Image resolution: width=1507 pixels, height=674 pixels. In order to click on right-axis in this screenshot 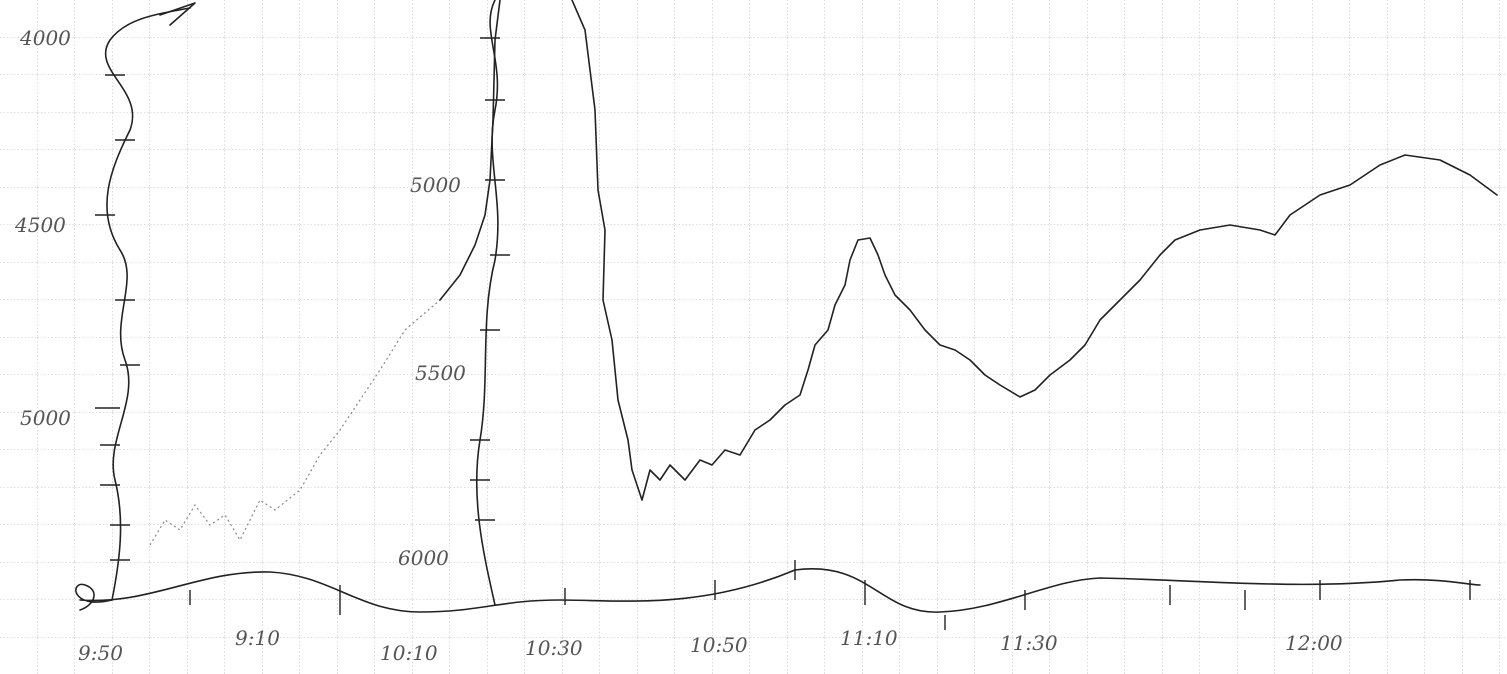, I will do `click(487, 303)`.